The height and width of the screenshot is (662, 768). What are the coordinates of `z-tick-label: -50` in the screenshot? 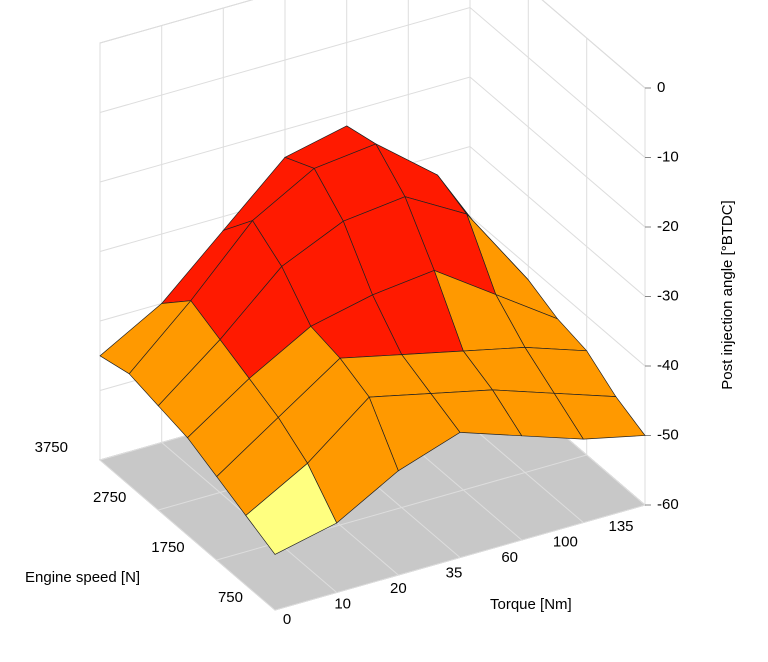 It's located at (668, 434).